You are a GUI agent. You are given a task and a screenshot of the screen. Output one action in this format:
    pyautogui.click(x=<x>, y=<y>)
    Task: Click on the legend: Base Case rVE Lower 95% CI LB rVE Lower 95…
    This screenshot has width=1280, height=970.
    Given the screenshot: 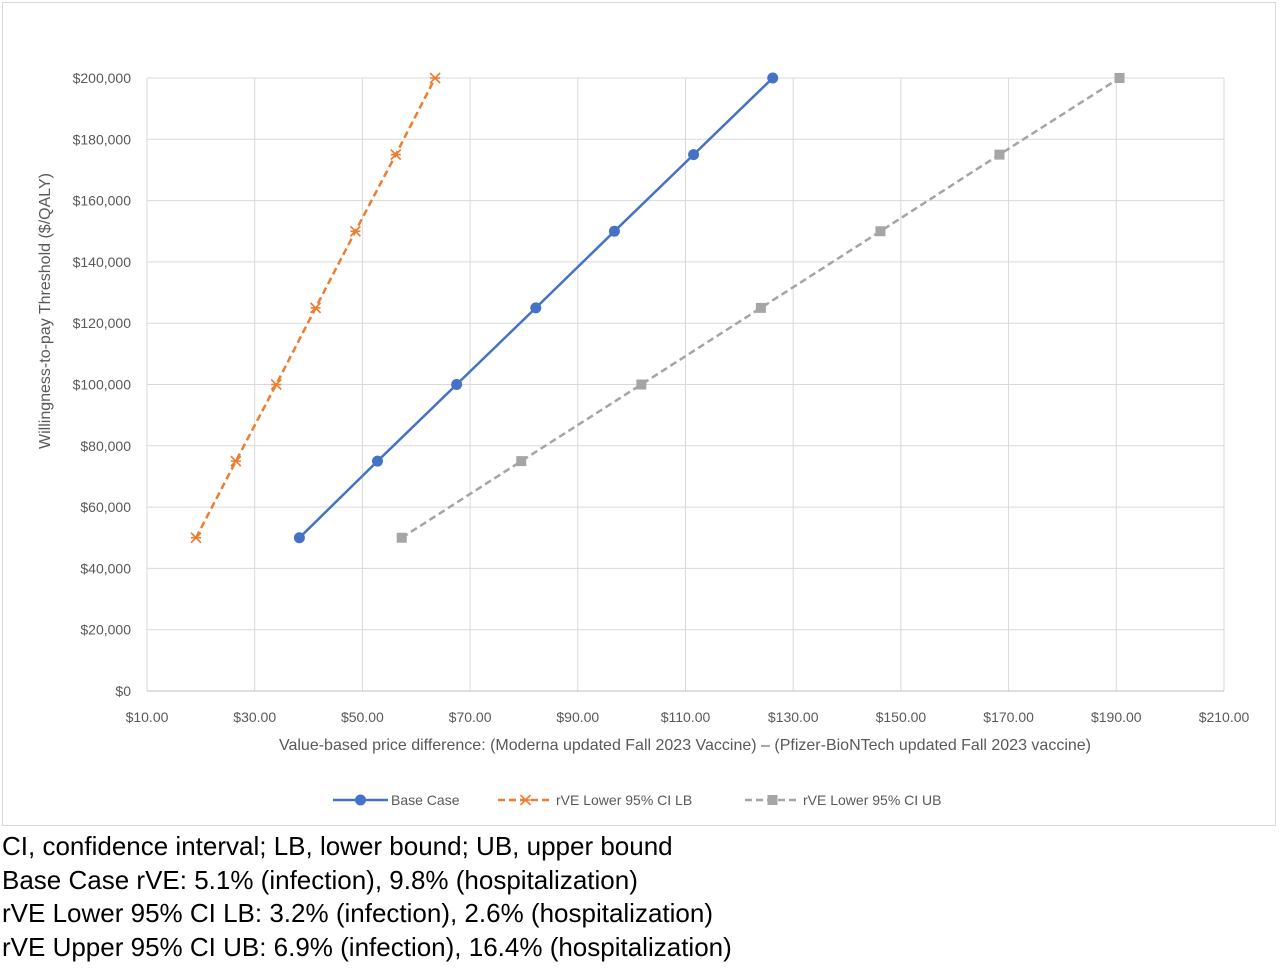 What is the action you would take?
    pyautogui.click(x=637, y=800)
    